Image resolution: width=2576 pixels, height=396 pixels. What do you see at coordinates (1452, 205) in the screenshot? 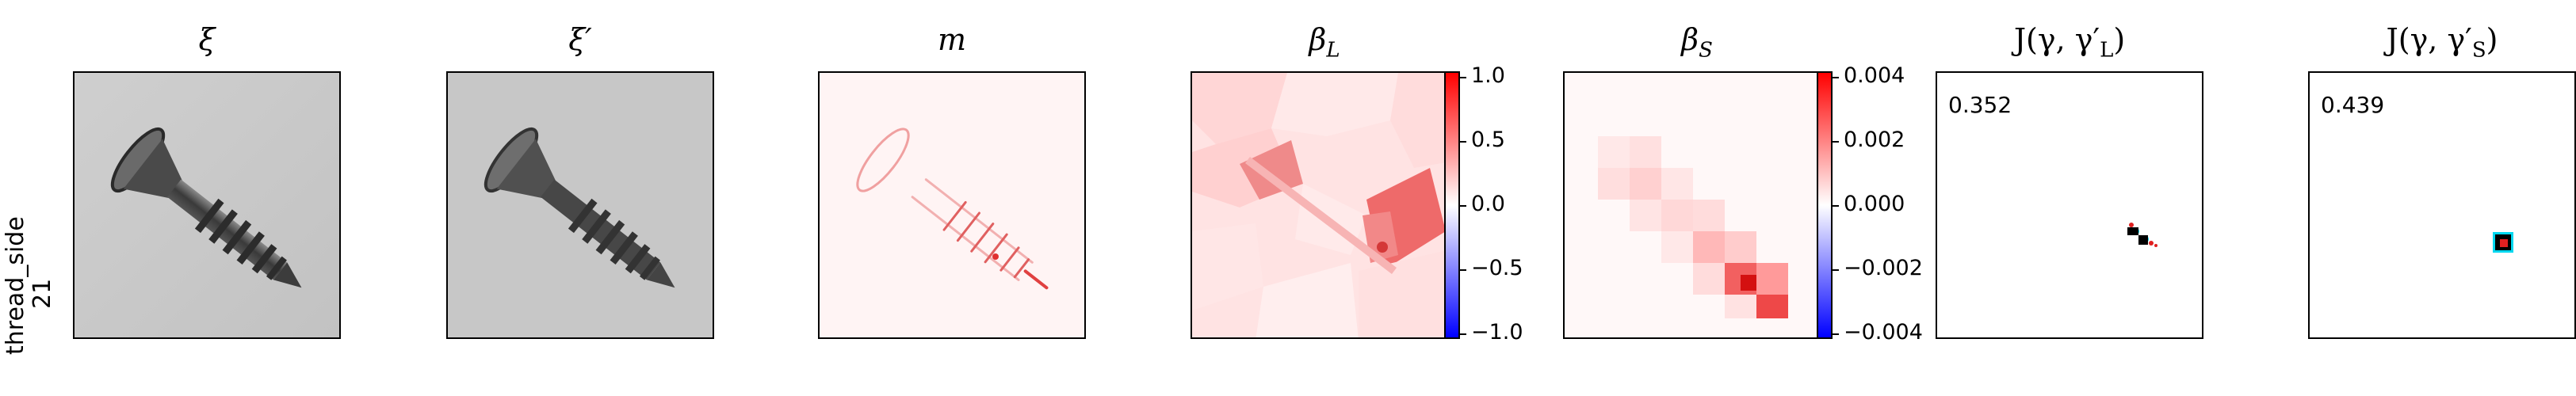
I see `colorbar-beta-L` at bounding box center [1452, 205].